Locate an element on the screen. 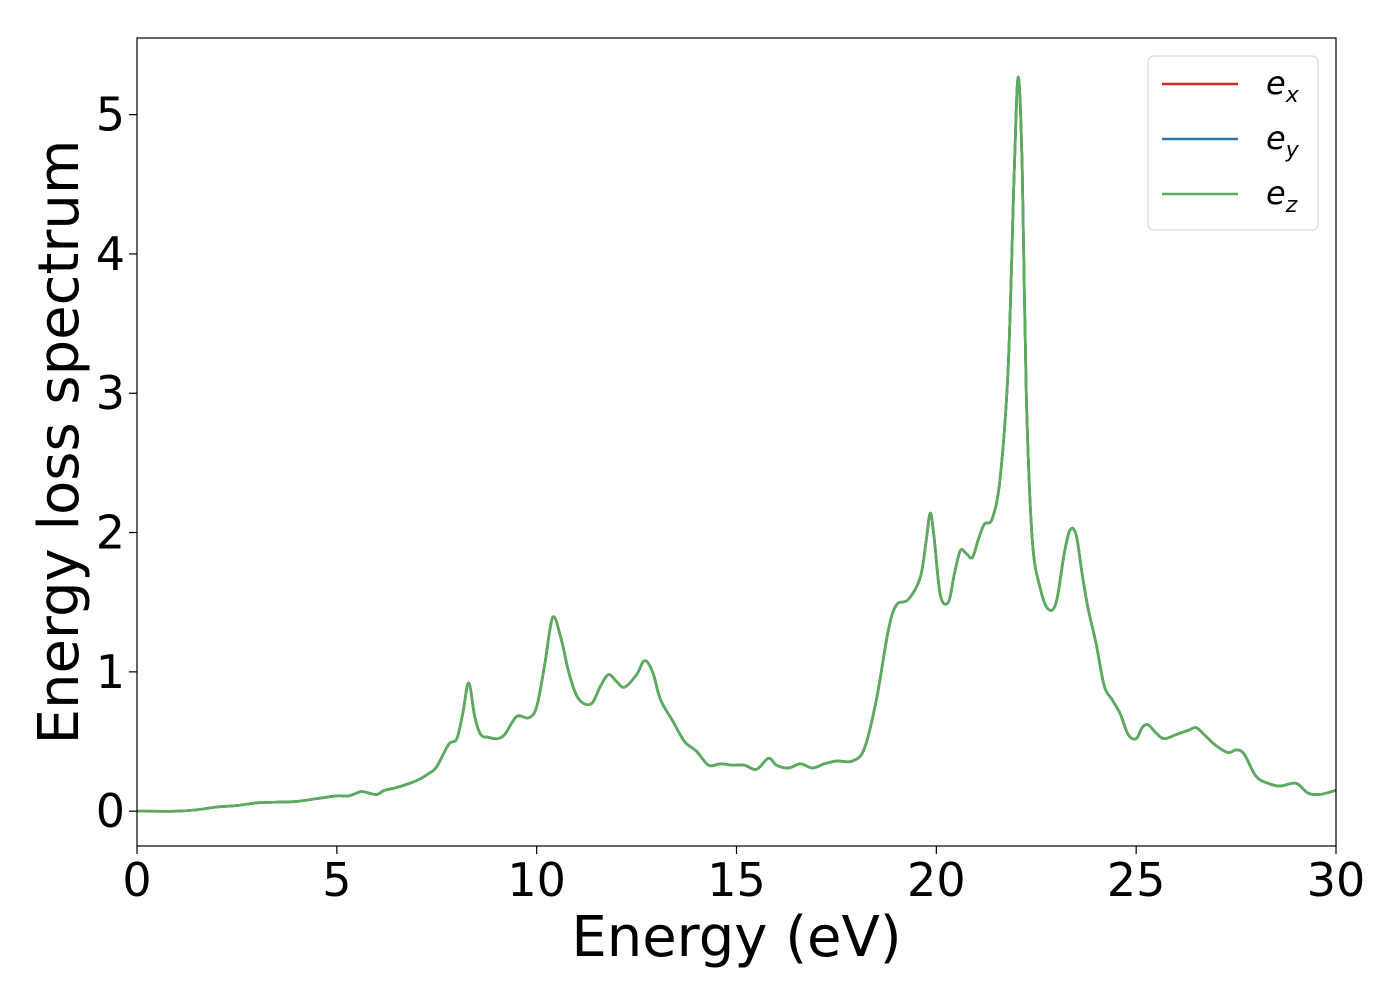  y-axis-ticks: 0 1 2 3 4 5 is located at coordinates (116, 463).